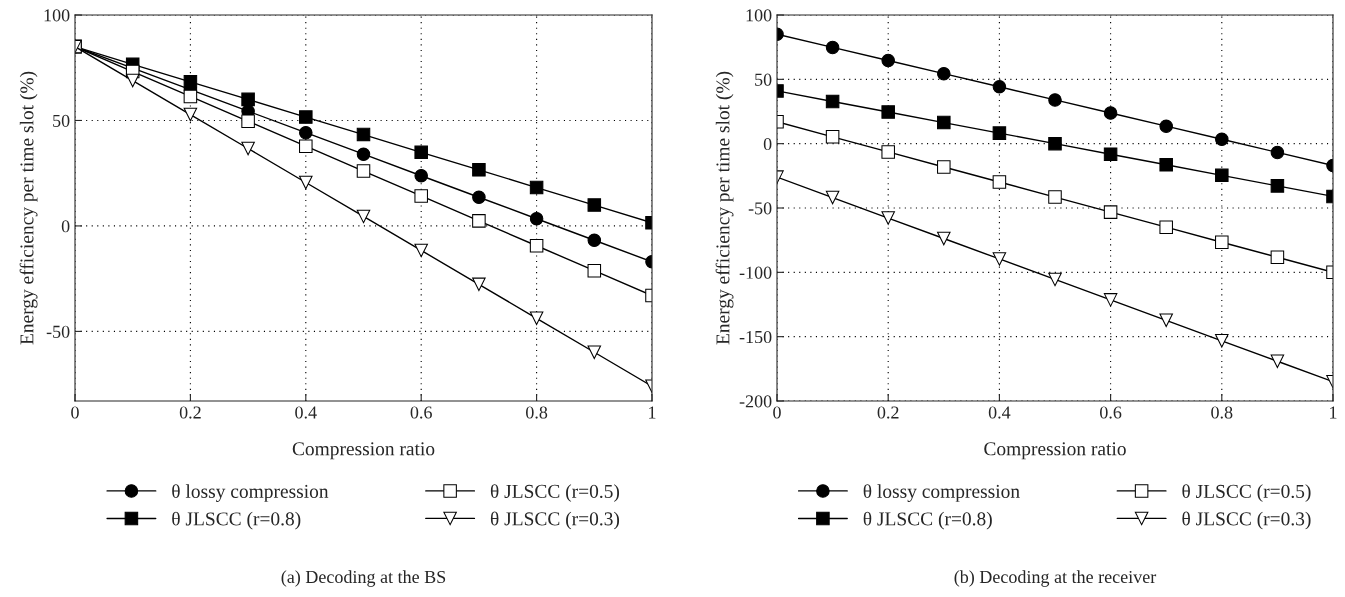  What do you see at coordinates (1055, 578) in the screenshot?
I see `text: (b) Decoding at the receiver` at bounding box center [1055, 578].